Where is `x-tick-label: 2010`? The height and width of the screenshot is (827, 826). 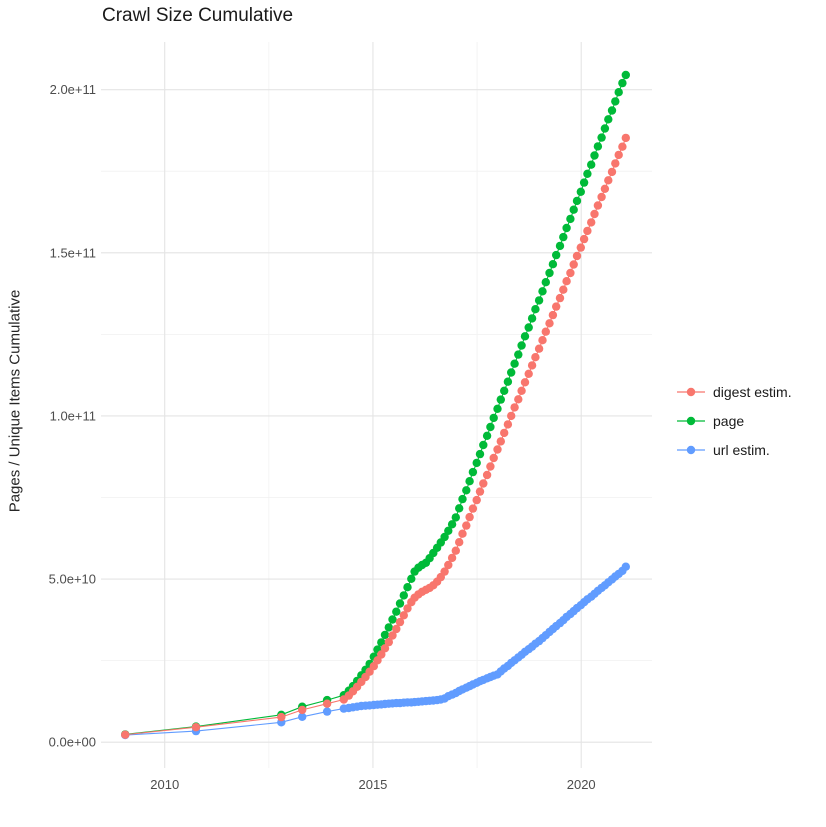 x-tick-label: 2010 is located at coordinates (164, 784).